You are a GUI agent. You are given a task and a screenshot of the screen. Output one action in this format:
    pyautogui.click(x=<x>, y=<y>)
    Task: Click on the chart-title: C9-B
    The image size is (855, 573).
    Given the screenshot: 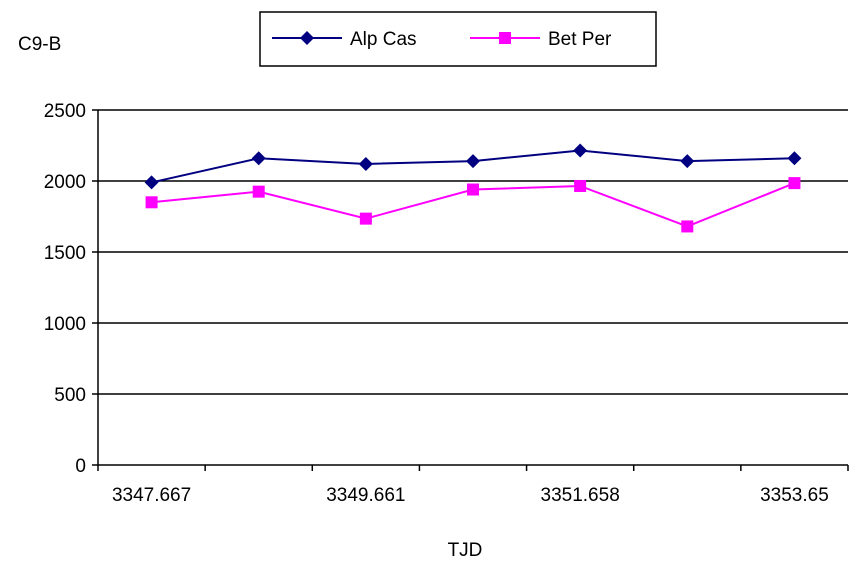 What is the action you would take?
    pyautogui.click(x=39, y=44)
    